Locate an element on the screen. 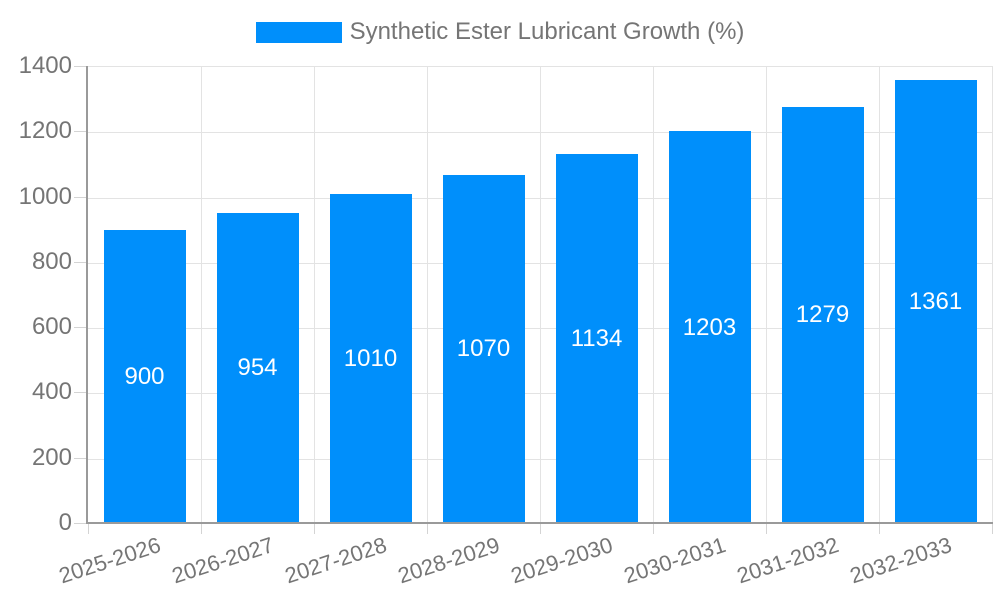 The image size is (1000, 600). y-axis-line is located at coordinates (87, 294).